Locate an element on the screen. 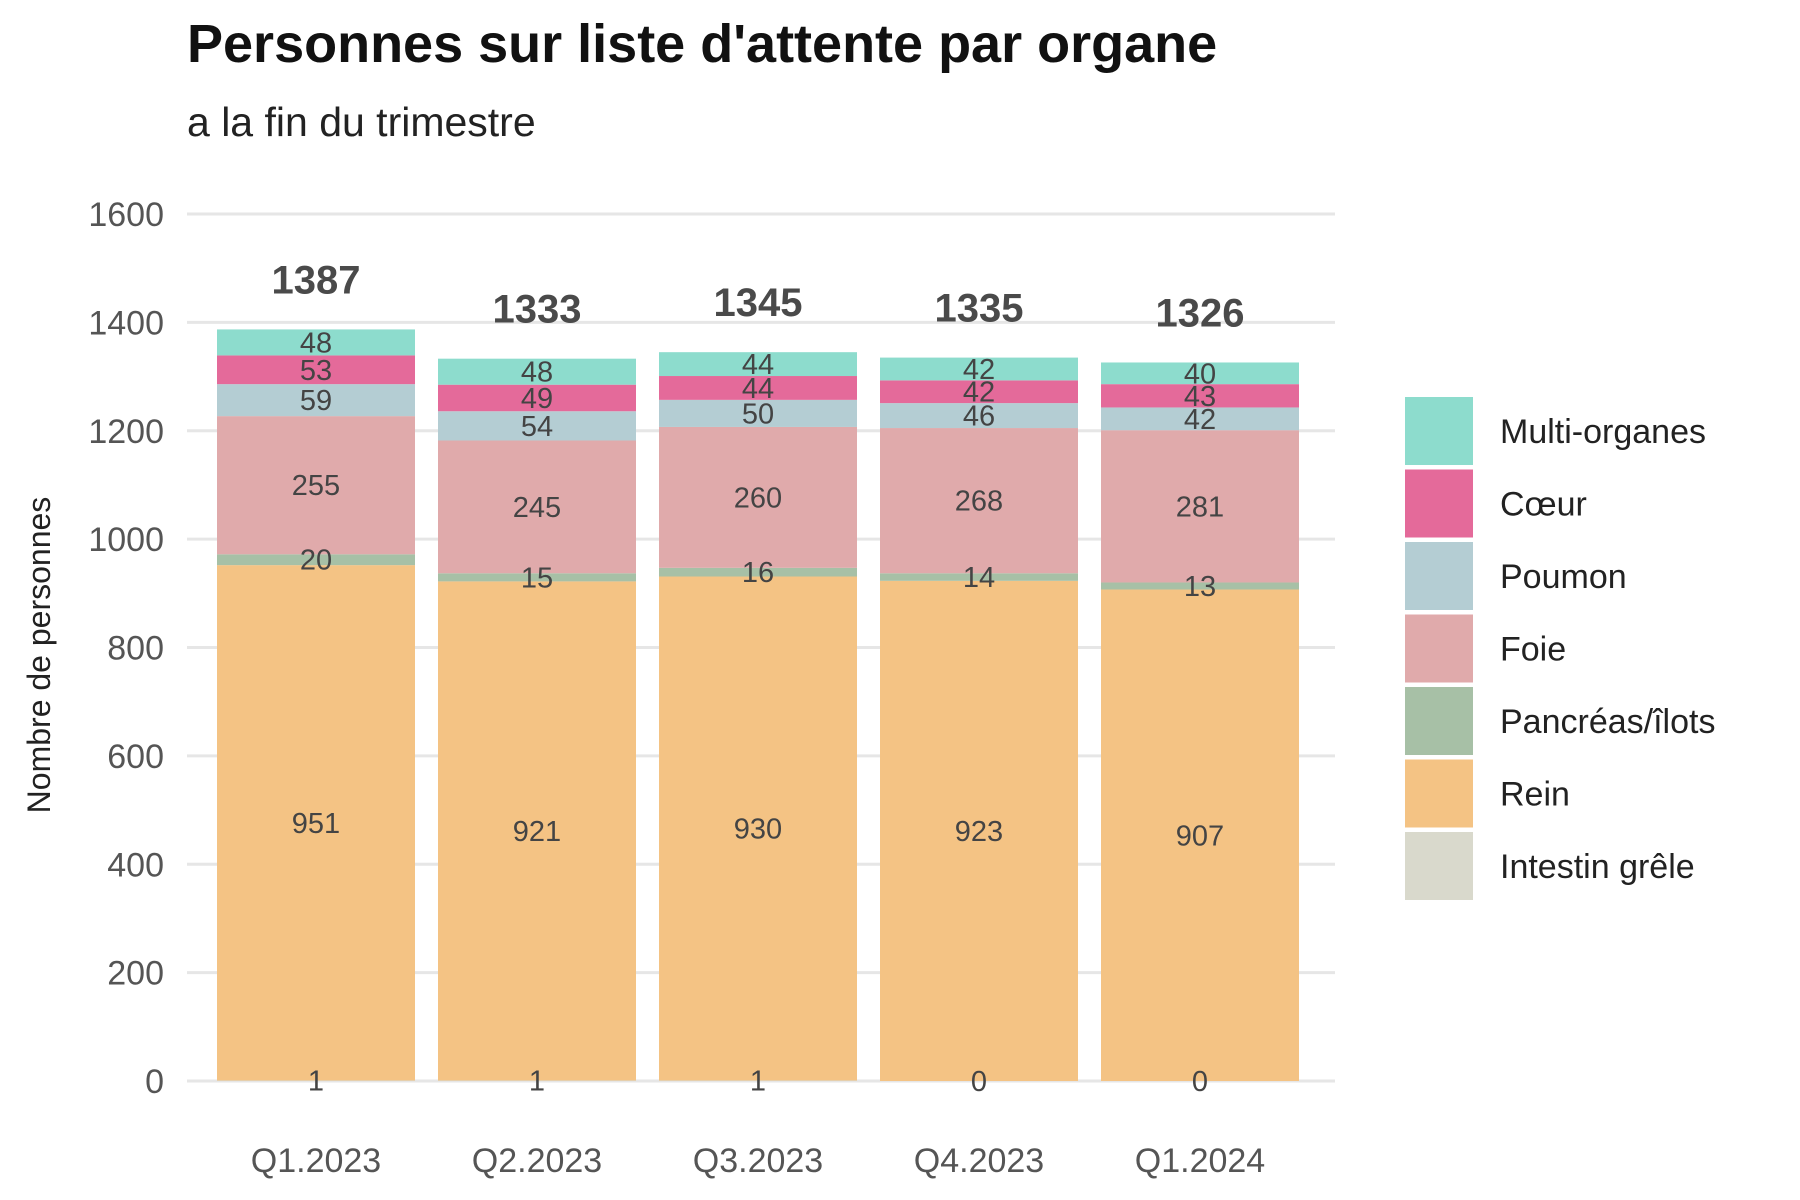  x-axis-ticks: Q1.2023 Q2.2023 Q3.2023 Q4.2023 Q1.2024 is located at coordinates (758, 1161).